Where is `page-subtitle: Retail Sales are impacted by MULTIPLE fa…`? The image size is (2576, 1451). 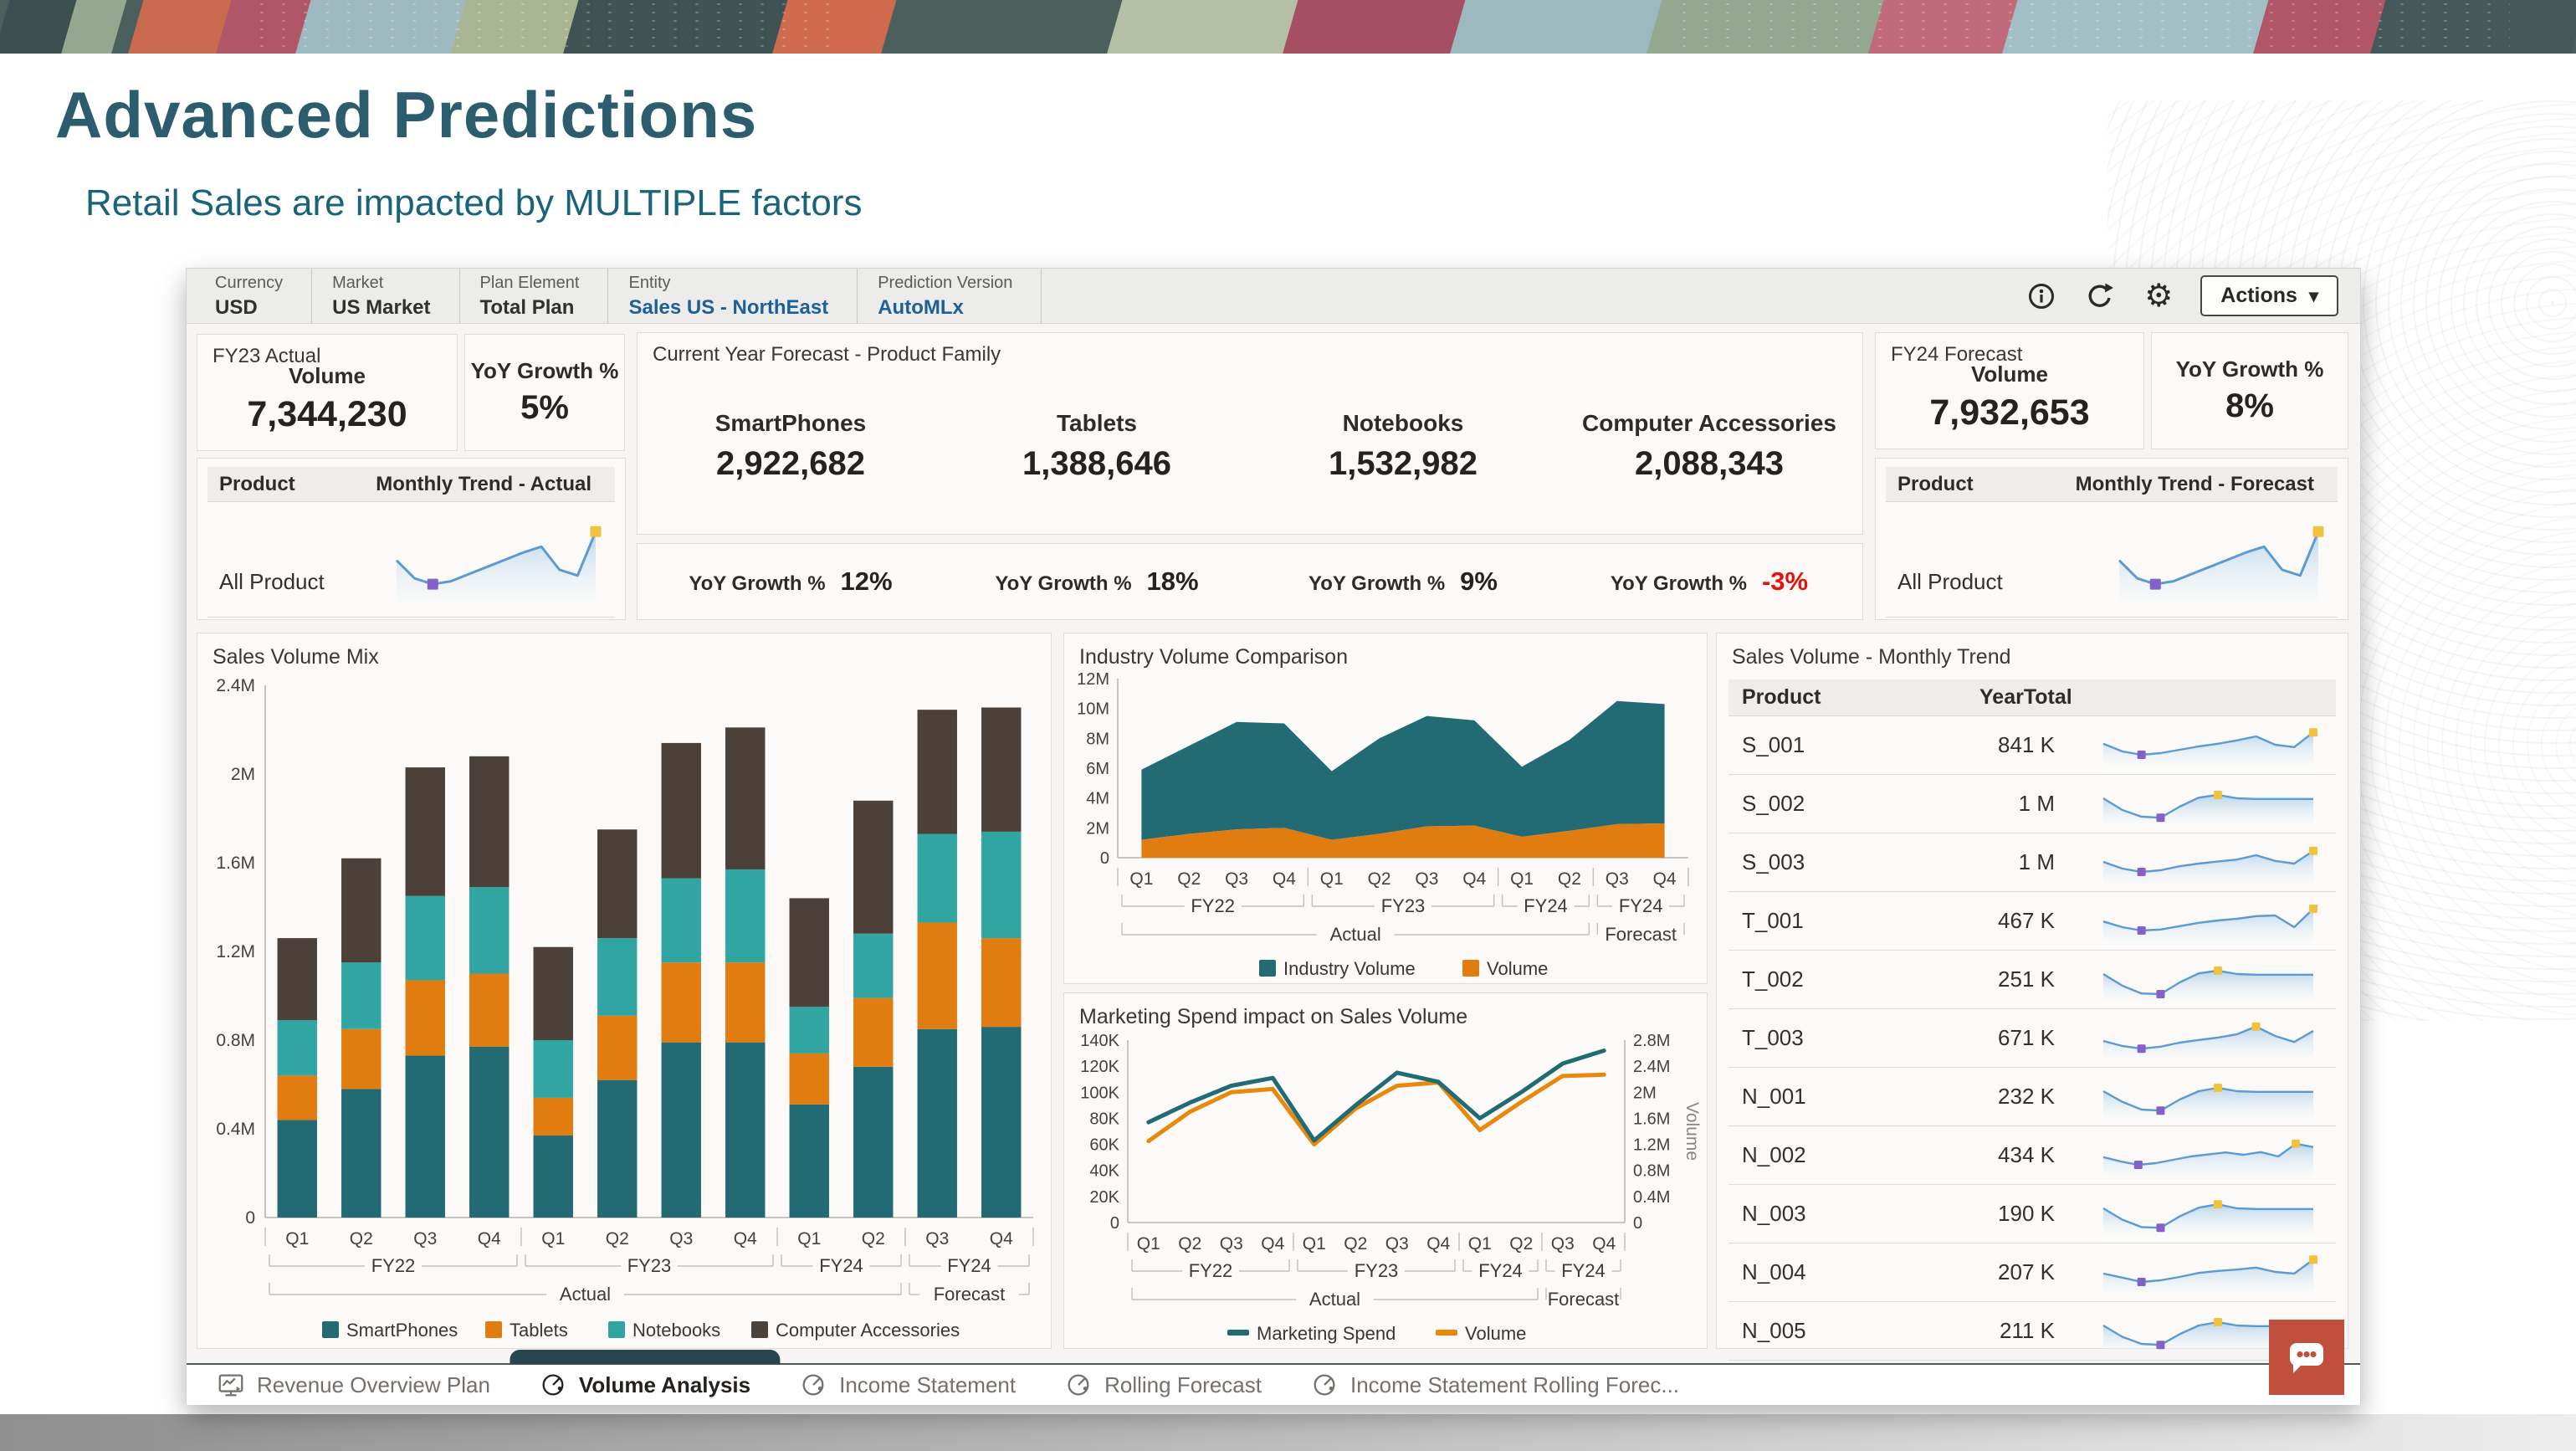 page-subtitle: Retail Sales are impacted by MULTIPLE fa… is located at coordinates (474, 202).